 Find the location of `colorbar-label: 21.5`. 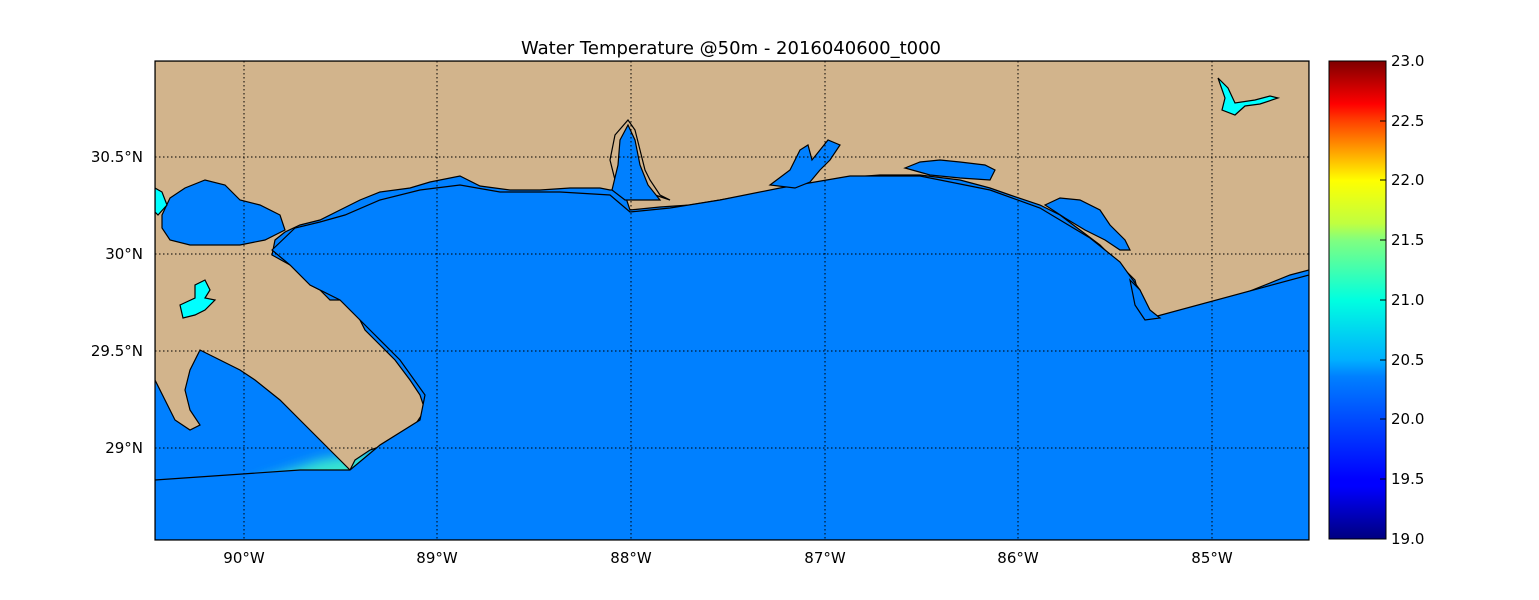

colorbar-label: 21.5 is located at coordinates (1407, 240).